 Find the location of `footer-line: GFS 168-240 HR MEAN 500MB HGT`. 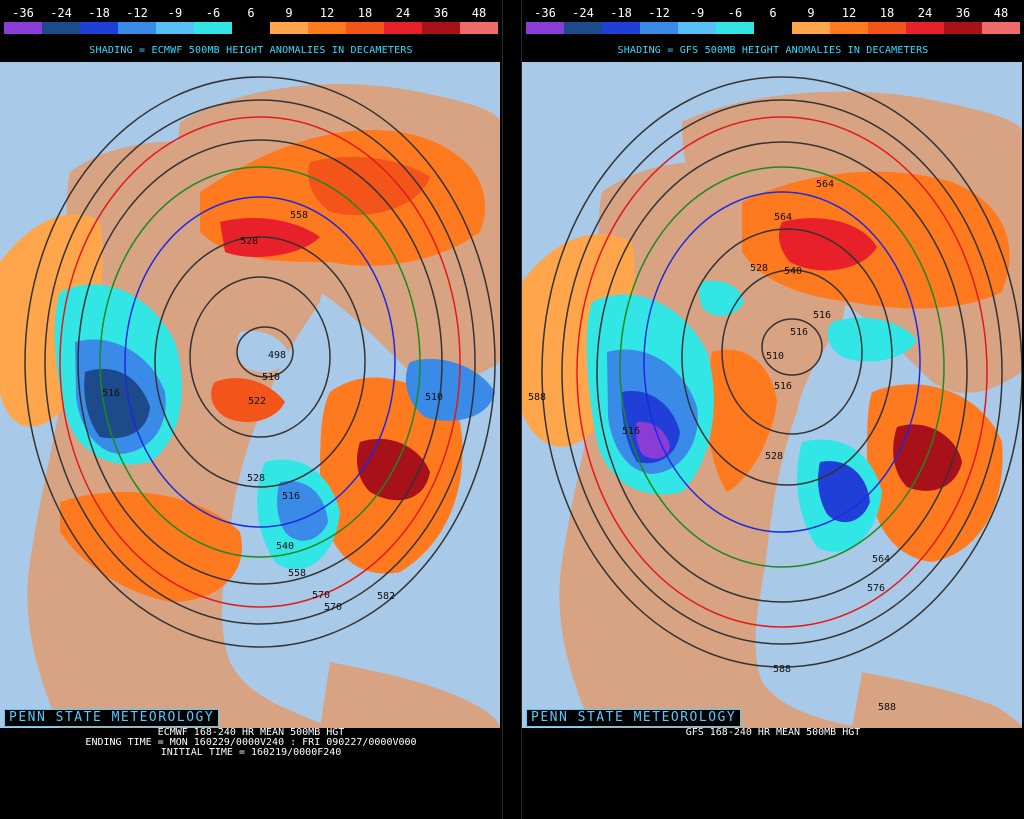

footer-line: GFS 168-240 HR MEAN 500MB HGT is located at coordinates (773, 732).